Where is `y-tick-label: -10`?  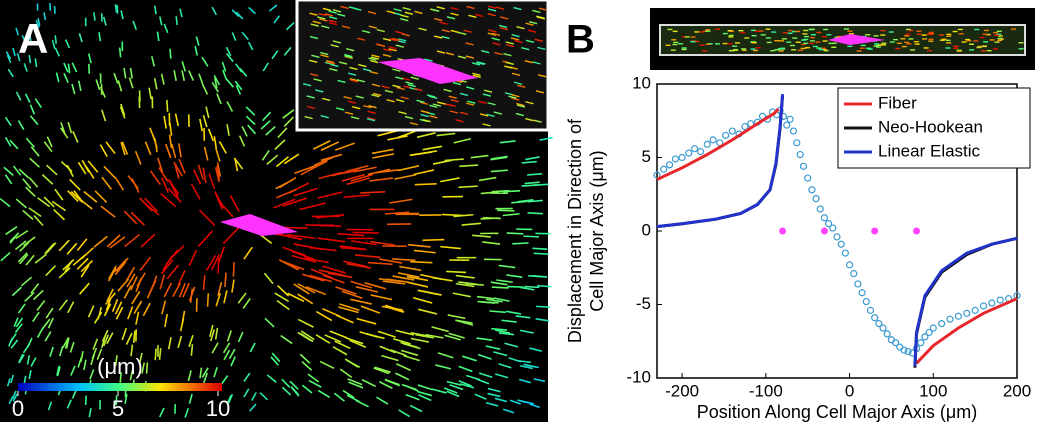 y-tick-label: -10 is located at coordinates (638, 376).